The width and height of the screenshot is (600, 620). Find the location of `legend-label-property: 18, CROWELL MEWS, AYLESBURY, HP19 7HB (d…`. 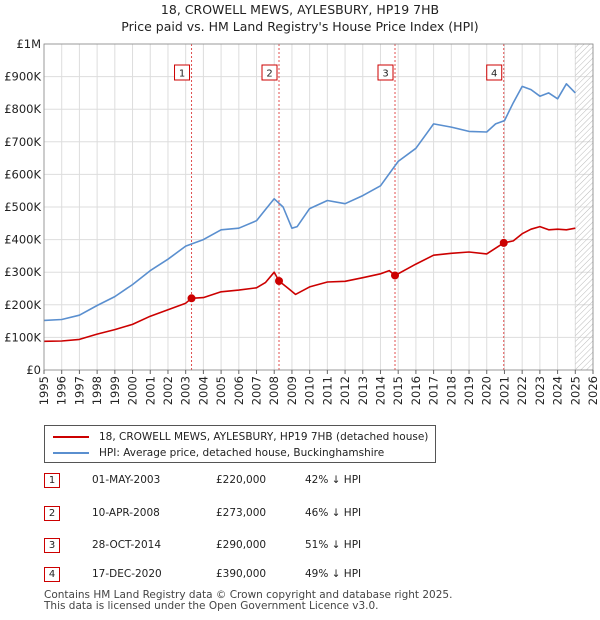

legend-label-property: 18, CROWELL MEWS, AYLESBURY, HP19 7HB (d… is located at coordinates (264, 437).